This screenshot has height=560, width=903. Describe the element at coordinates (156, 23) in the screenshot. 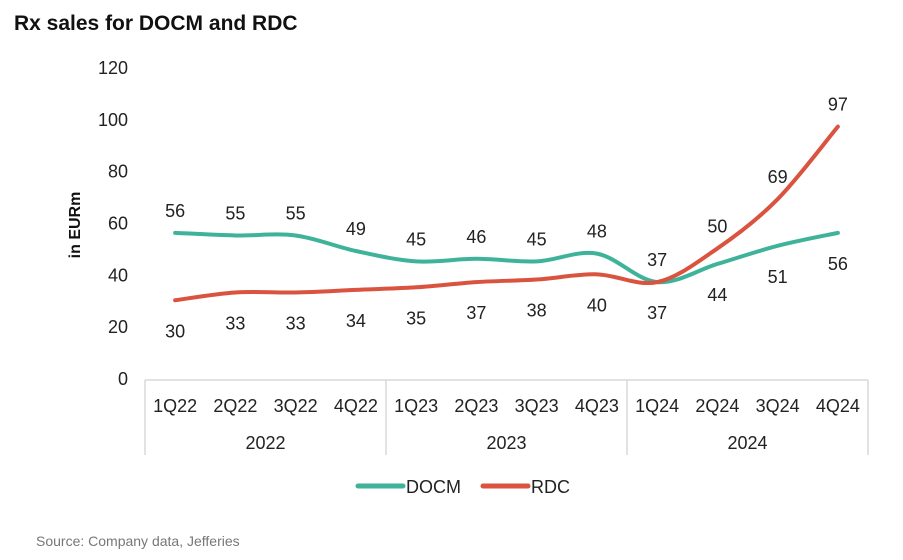

I see `chart-title: Rx sales for DOCM and RDC` at that location.